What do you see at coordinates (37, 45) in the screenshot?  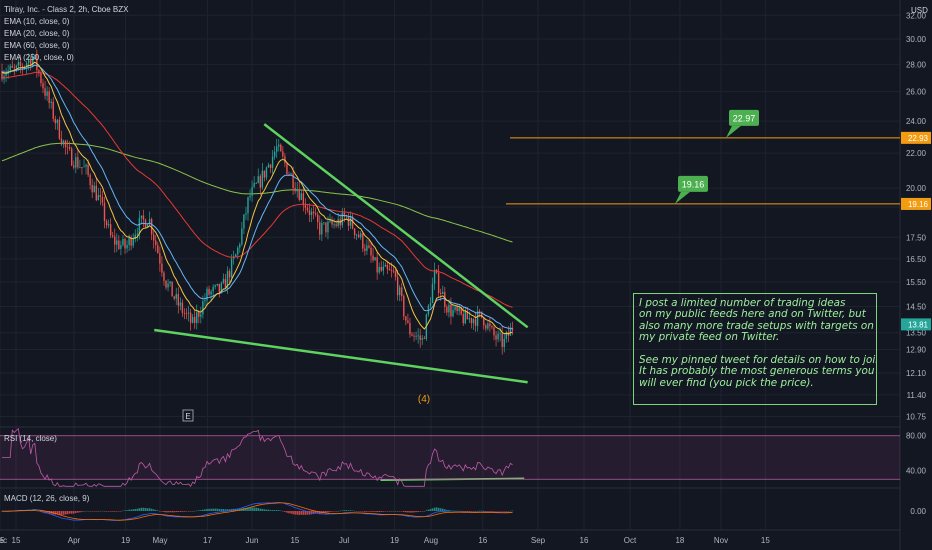 I see `ema-60-legend: EMA (60, close, 0)` at bounding box center [37, 45].